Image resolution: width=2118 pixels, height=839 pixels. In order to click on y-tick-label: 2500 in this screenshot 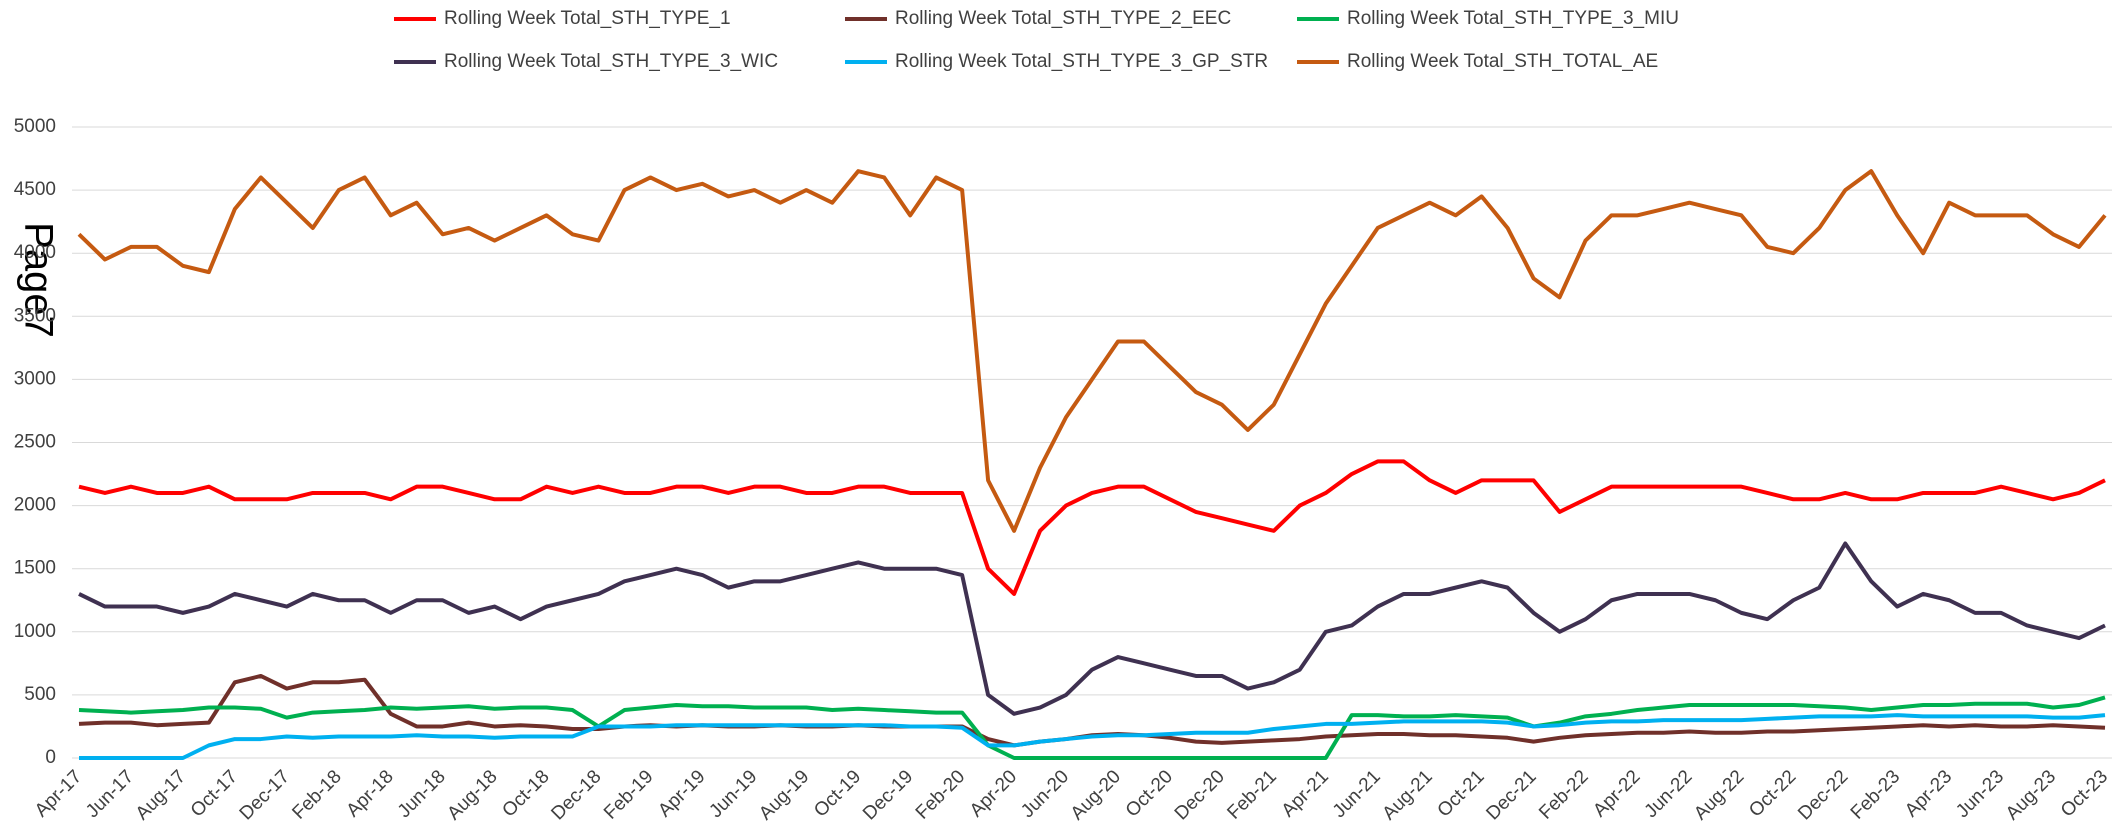, I will do `click(35, 442)`.